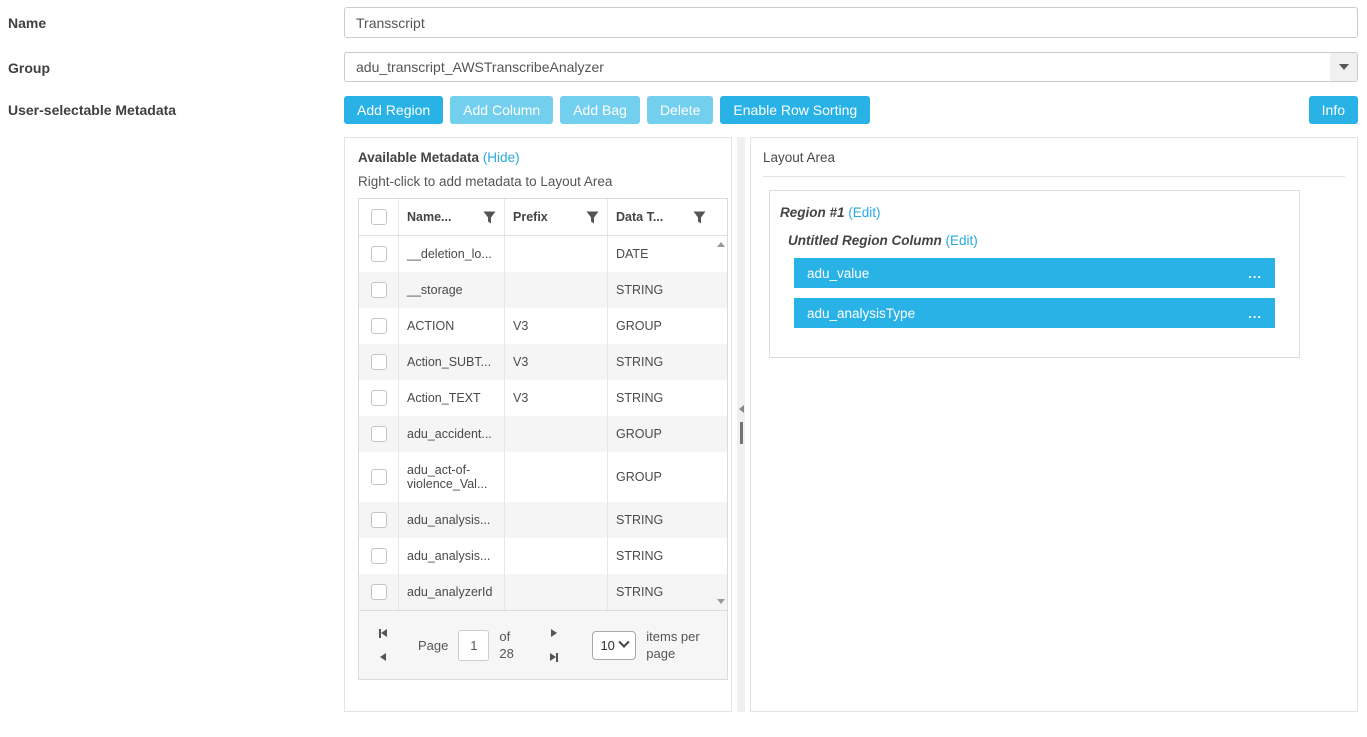 The height and width of the screenshot is (737, 1367). Describe the element at coordinates (543, 477) in the screenshot. I see `table-row: adu_act-of-violence_Val... GROUP` at that location.